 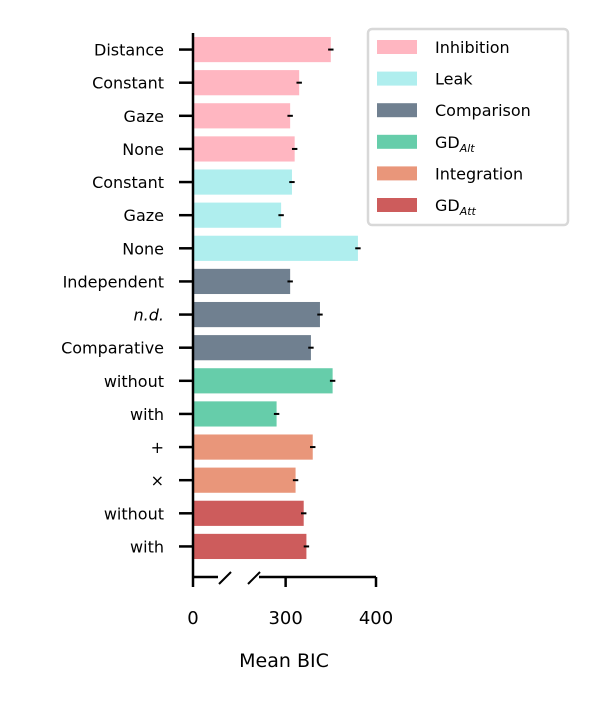 What do you see at coordinates (144, 215) in the screenshot?
I see `y-tick-label-5: Gaze` at bounding box center [144, 215].